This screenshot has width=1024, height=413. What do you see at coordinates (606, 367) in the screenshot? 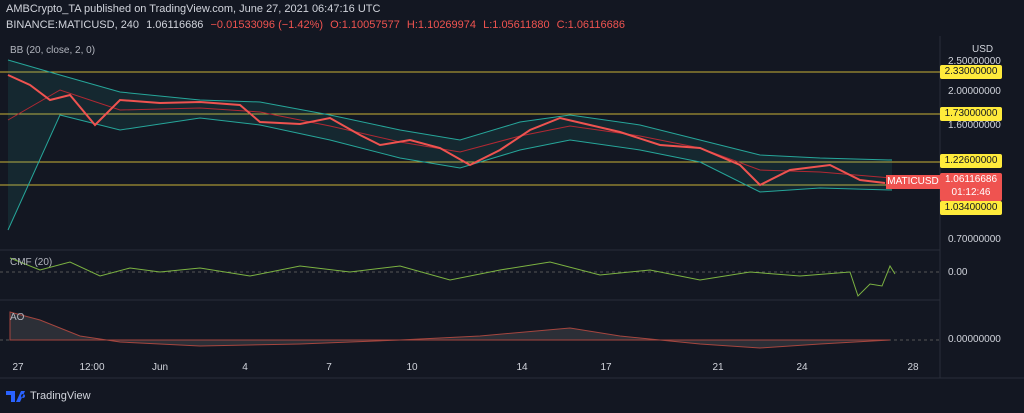
I see `time-label: 17` at bounding box center [606, 367].